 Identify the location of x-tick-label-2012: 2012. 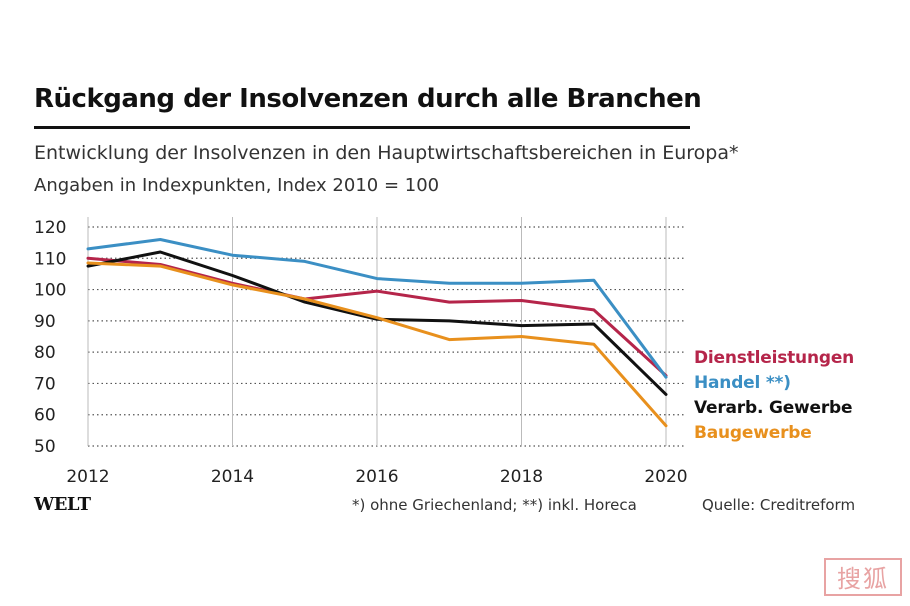
(87, 477).